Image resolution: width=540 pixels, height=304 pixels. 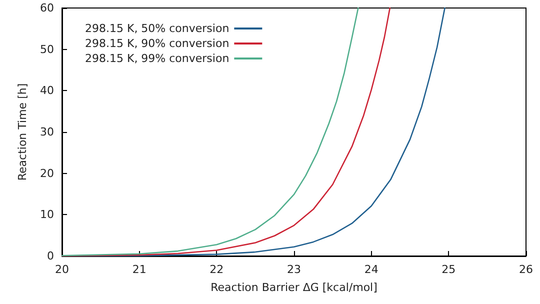 I want to click on legend-label: 298.15 K, 99% conversion, so click(x=157, y=58).